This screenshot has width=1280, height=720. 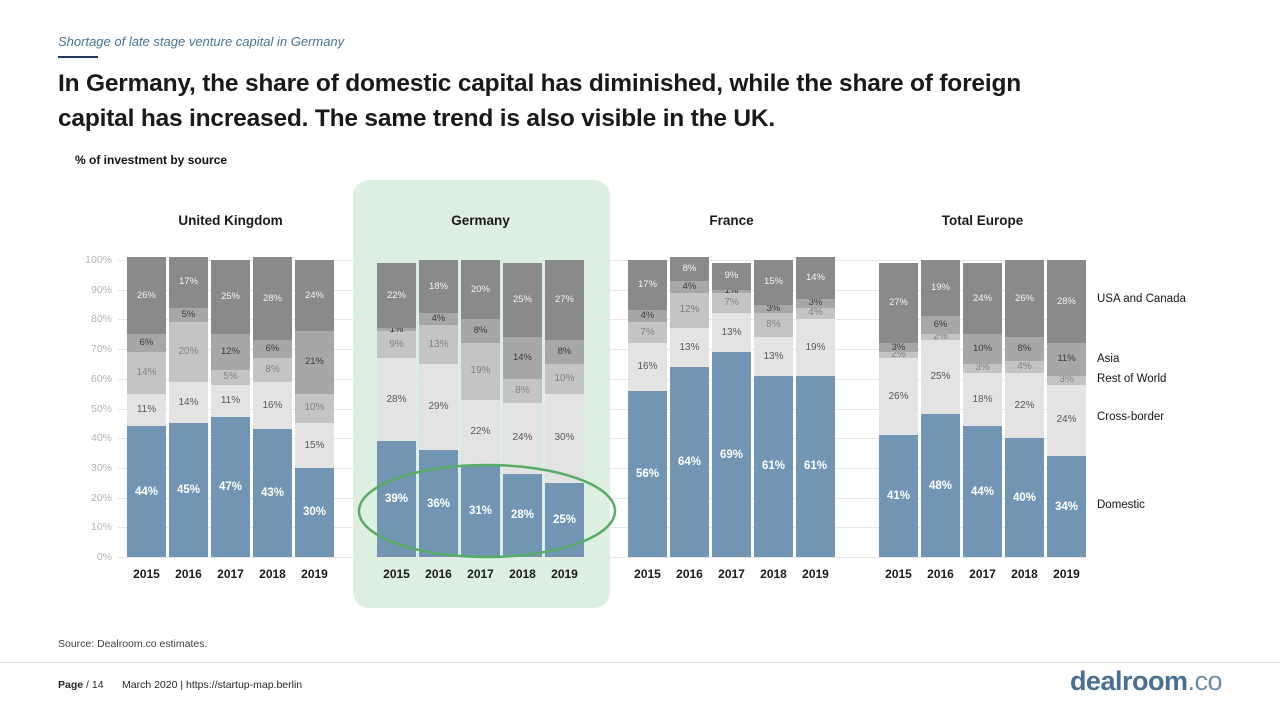 What do you see at coordinates (230, 401) in the screenshot?
I see `bar-value-label: 11%` at bounding box center [230, 401].